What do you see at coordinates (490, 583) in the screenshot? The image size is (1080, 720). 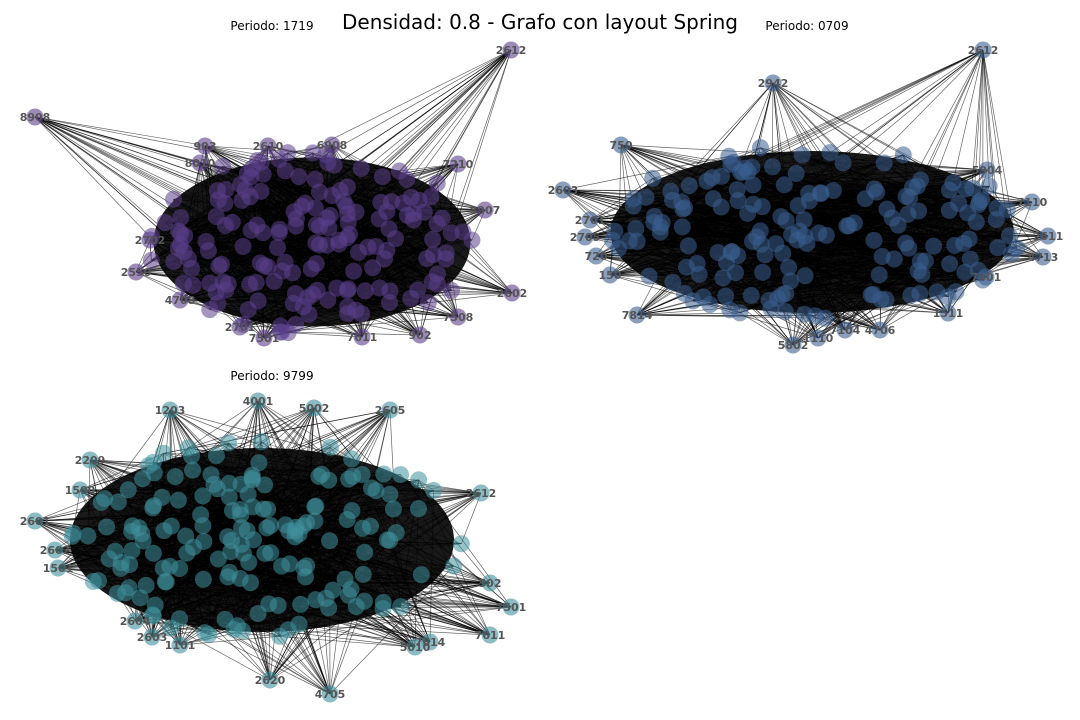 I see `node-label: 502` at bounding box center [490, 583].